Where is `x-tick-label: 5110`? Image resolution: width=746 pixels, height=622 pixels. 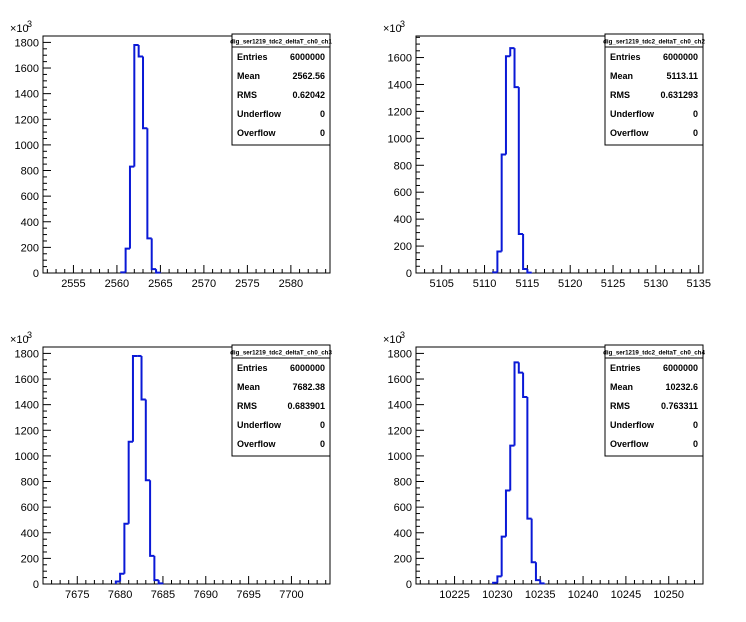 x-tick-label: 5110 is located at coordinates (485, 284).